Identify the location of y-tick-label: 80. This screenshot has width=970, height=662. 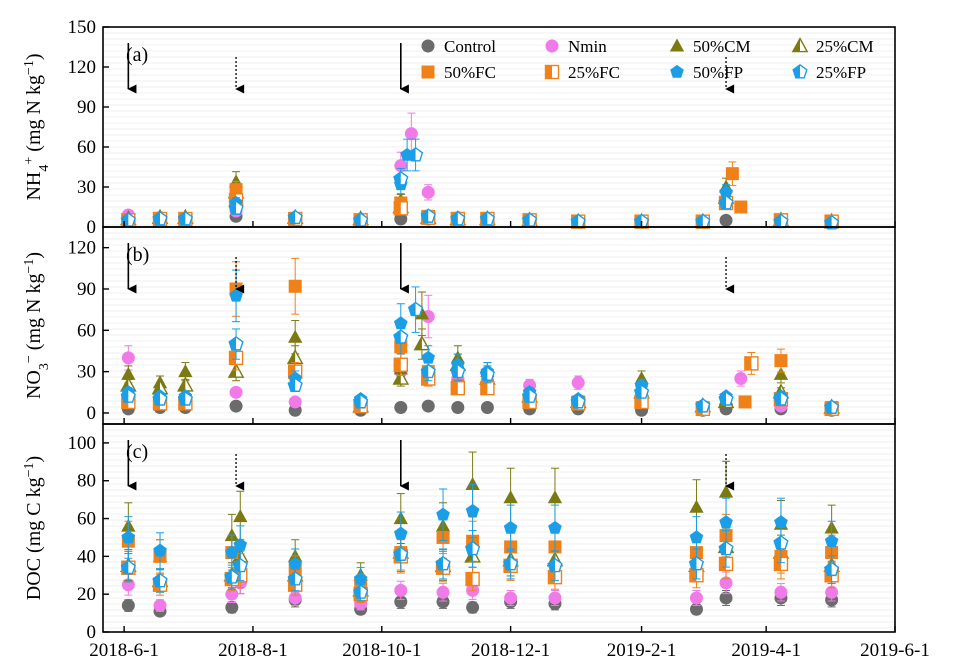
(86, 481).